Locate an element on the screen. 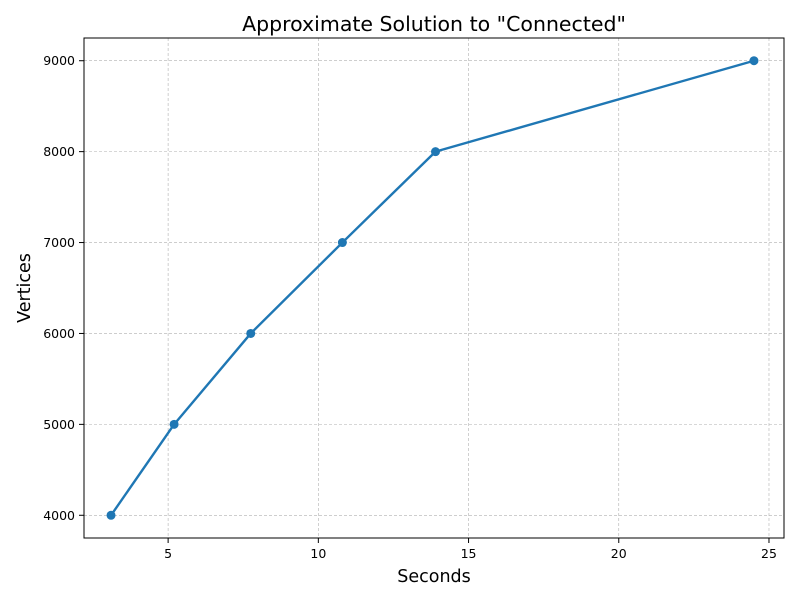 This screenshot has height=600, width=800. y-tick-label: 5000 is located at coordinates (59, 424).